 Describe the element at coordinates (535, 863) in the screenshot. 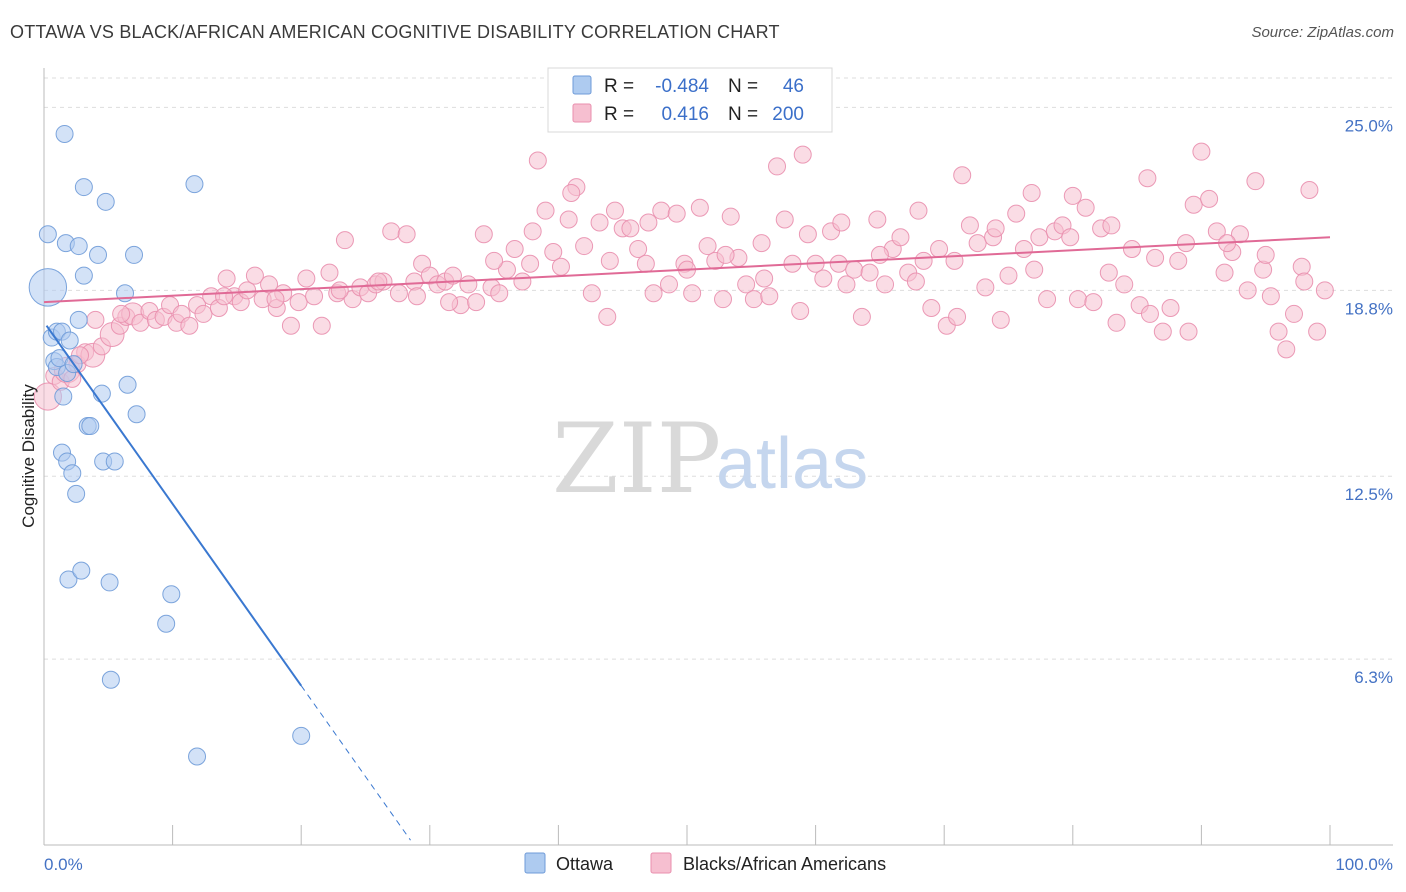

I see `bottom-legend-swatch-ottawa` at that location.